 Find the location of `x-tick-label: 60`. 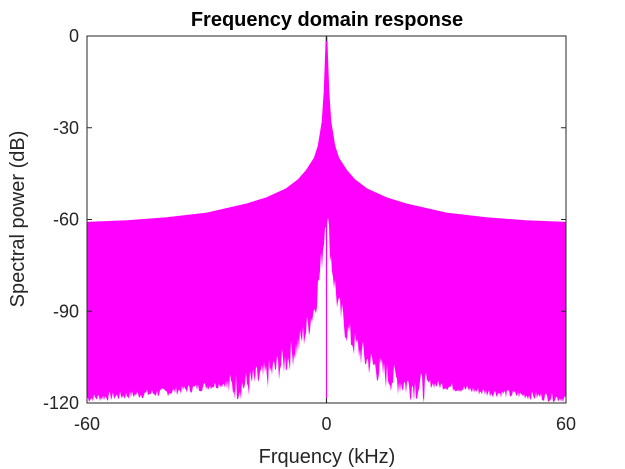

x-tick-label: 60 is located at coordinates (566, 424).